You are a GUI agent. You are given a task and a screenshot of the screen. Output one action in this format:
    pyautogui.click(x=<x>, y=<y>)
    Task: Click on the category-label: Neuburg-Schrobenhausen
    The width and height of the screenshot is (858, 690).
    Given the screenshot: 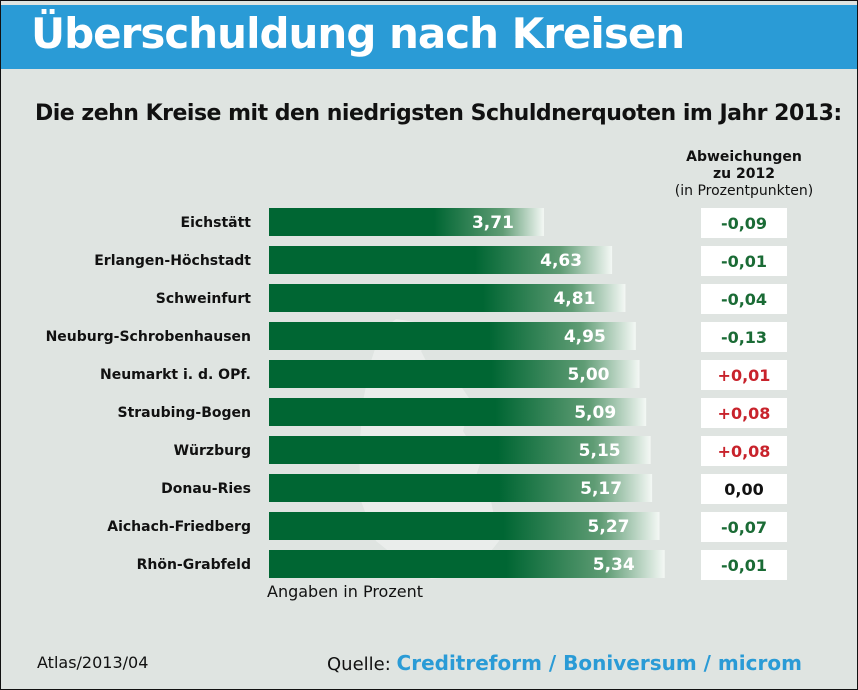 What is the action you would take?
    pyautogui.click(x=148, y=337)
    